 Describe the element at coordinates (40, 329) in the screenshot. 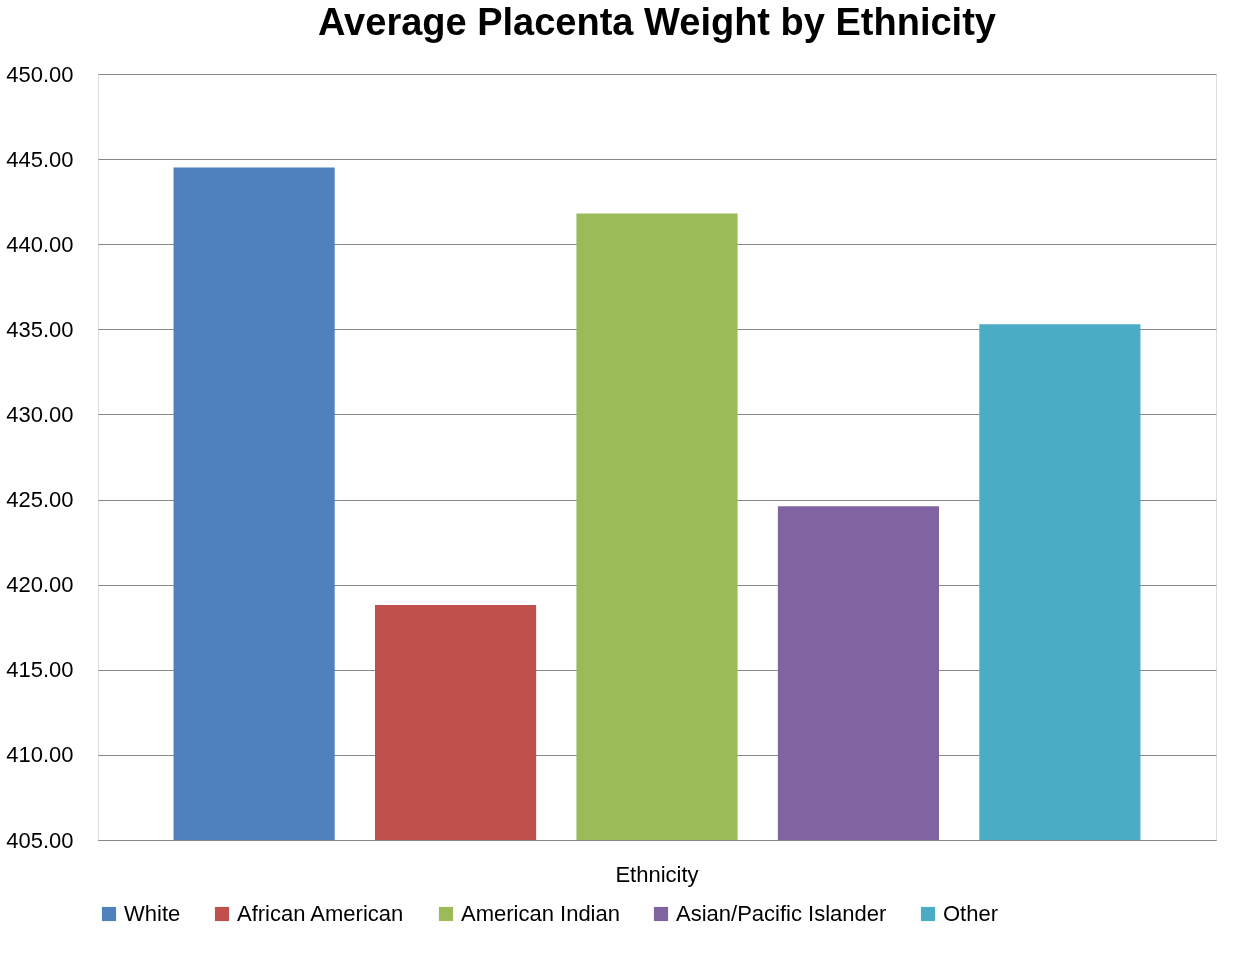

I see `y-tick-label: 435.00` at that location.